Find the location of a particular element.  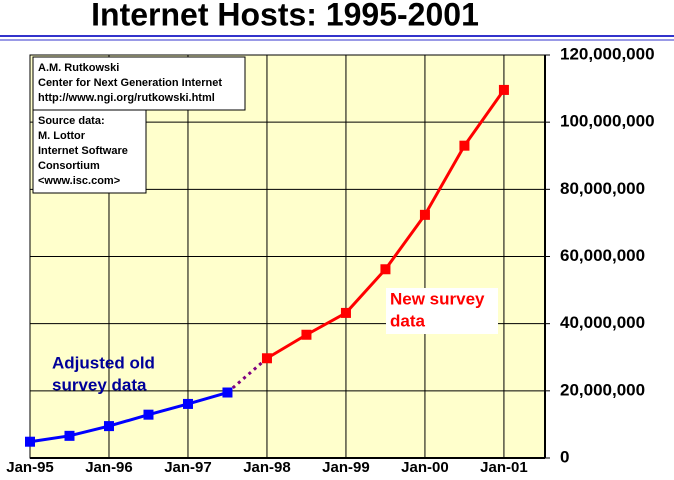

annotation: data is located at coordinates (408, 320).